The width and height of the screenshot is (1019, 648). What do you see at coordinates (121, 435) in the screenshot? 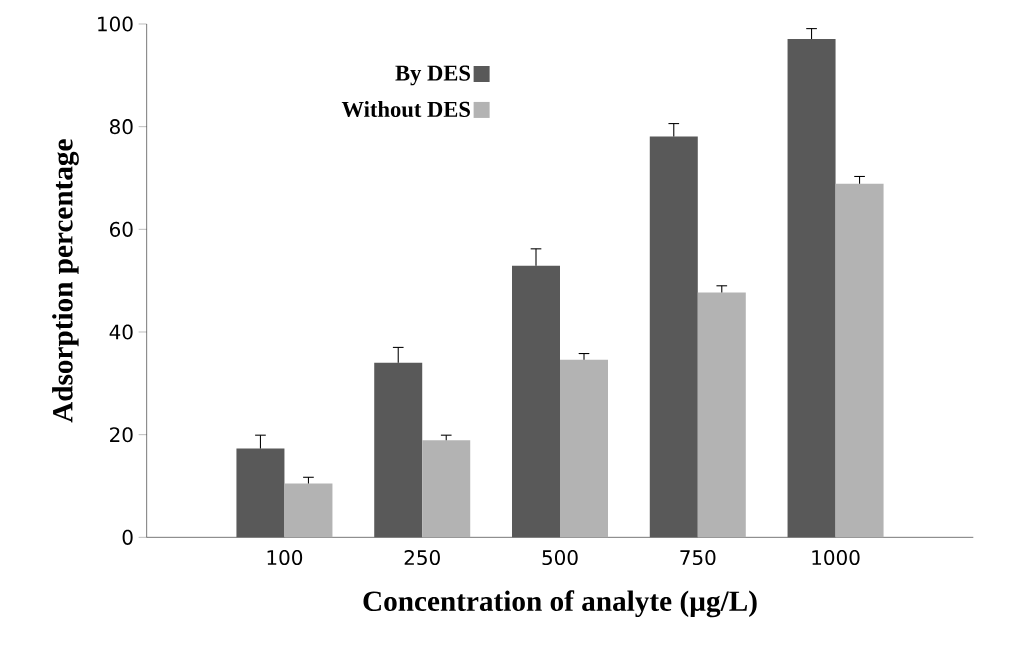
I see `y-tick-label: 20` at bounding box center [121, 435].